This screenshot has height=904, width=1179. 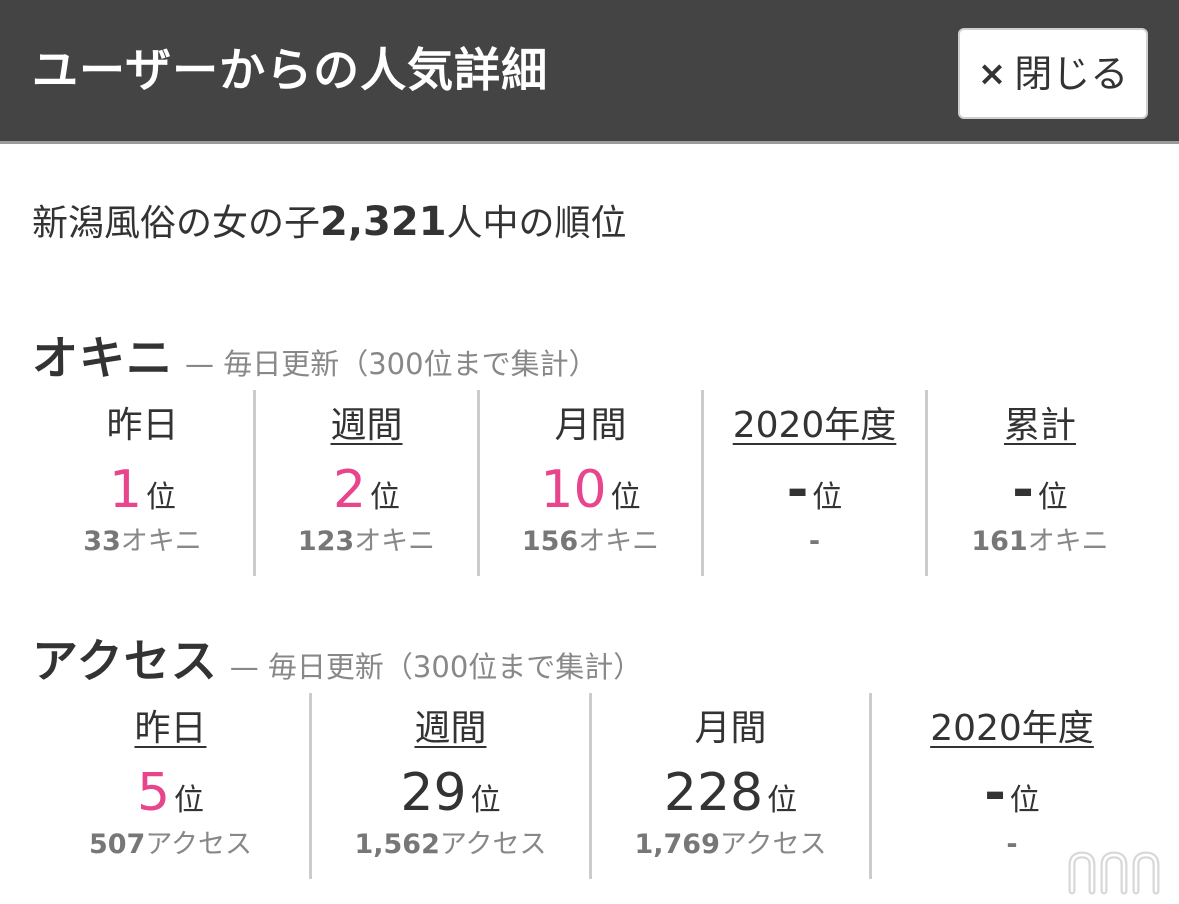 What do you see at coordinates (677, 844) in the screenshot?
I see `count-value: 1,769` at bounding box center [677, 844].